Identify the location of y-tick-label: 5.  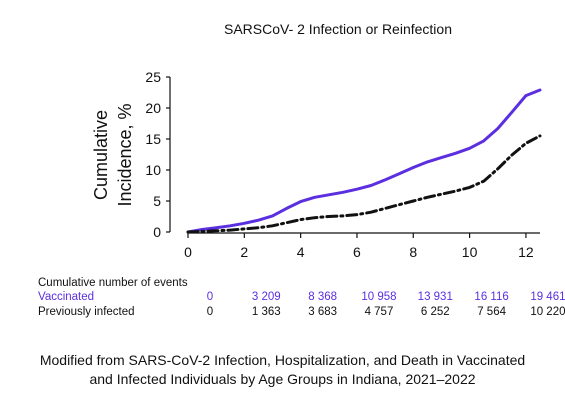
(157, 201).